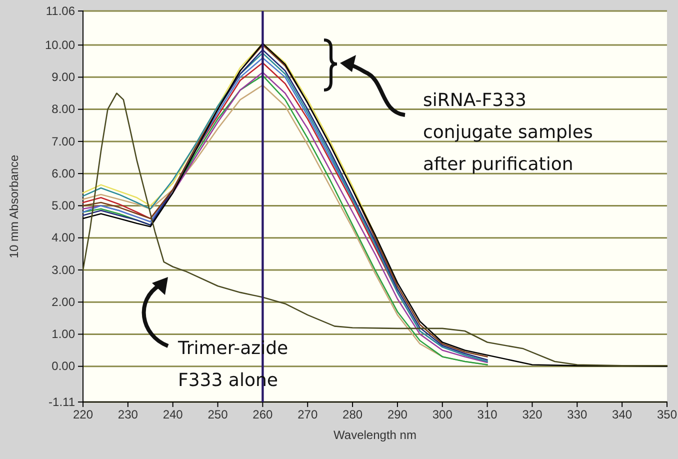 This screenshot has width=678, height=459. I want to click on y-tick-label: 10.00, so click(60, 45).